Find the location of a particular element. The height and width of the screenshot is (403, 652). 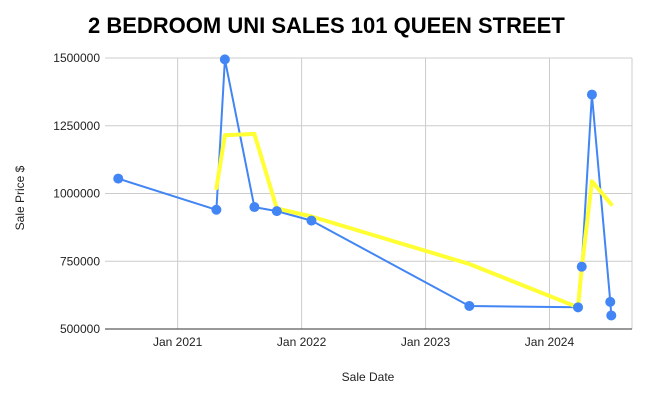

chart-title: 2 BEDROOM UNI SALES 101 QUEEN STREET is located at coordinates (326, 25).